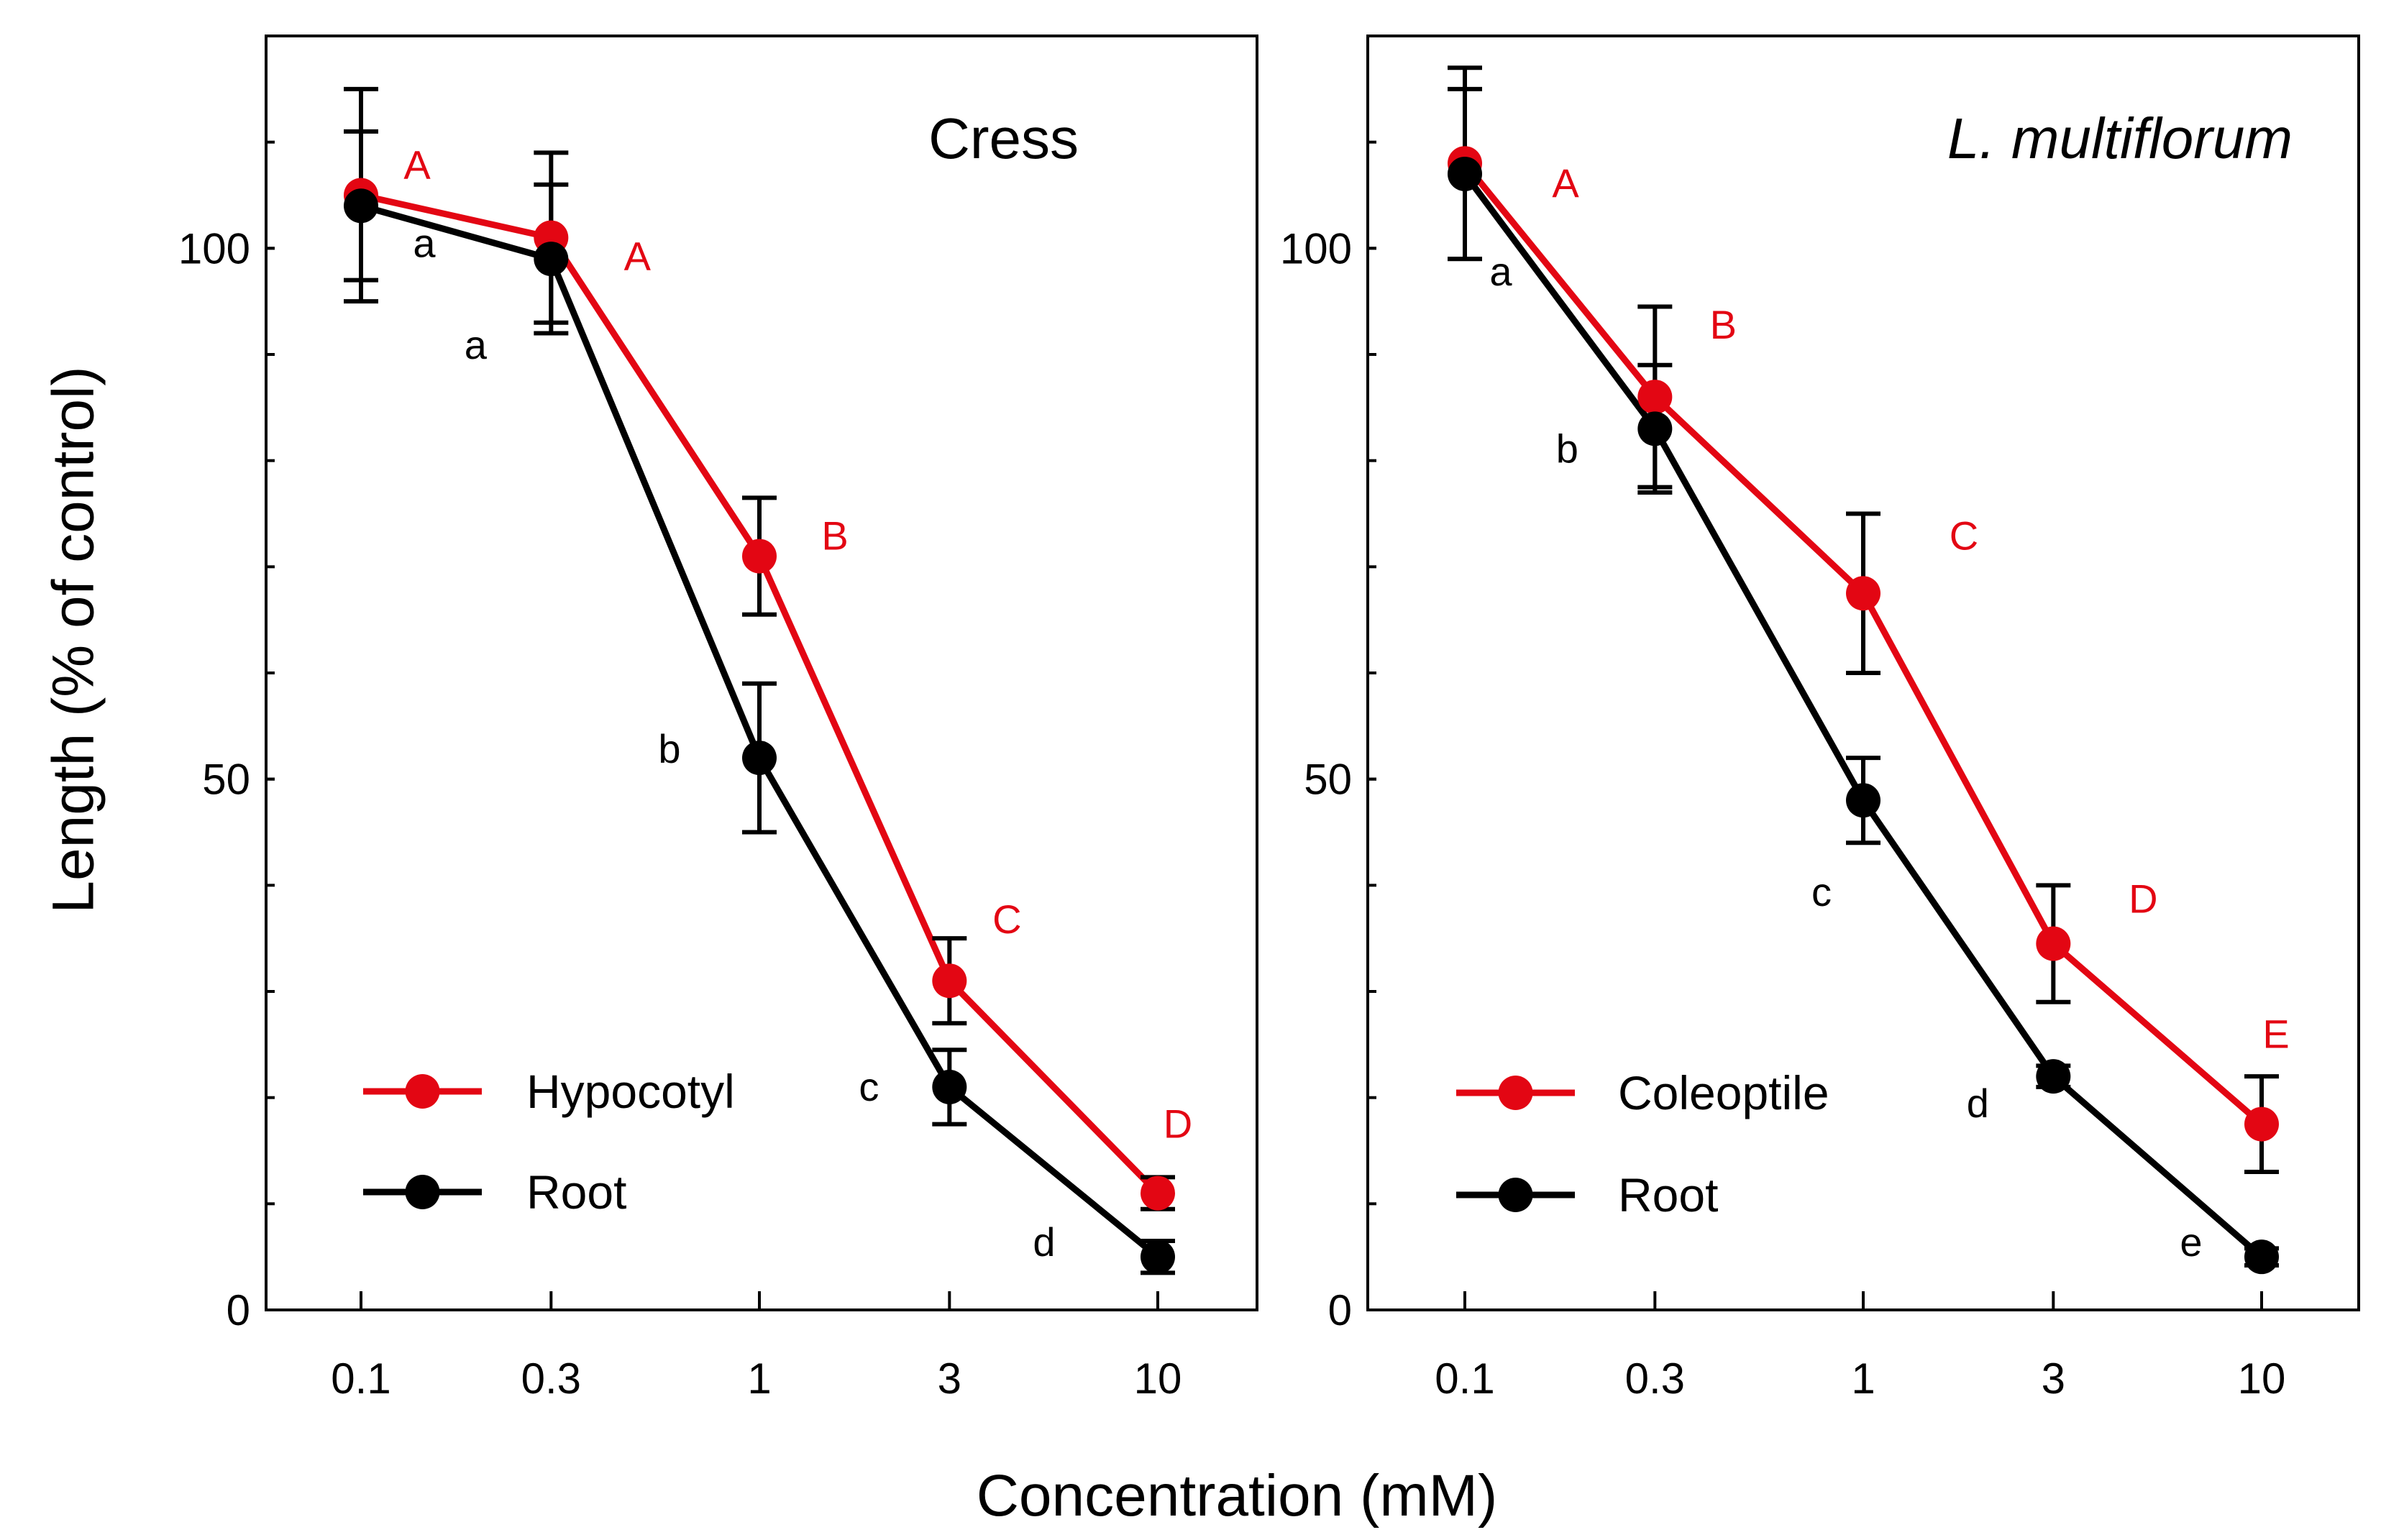  Describe the element at coordinates (73, 639) in the screenshot. I see `y-axis-label: Length (% of control)` at that location.